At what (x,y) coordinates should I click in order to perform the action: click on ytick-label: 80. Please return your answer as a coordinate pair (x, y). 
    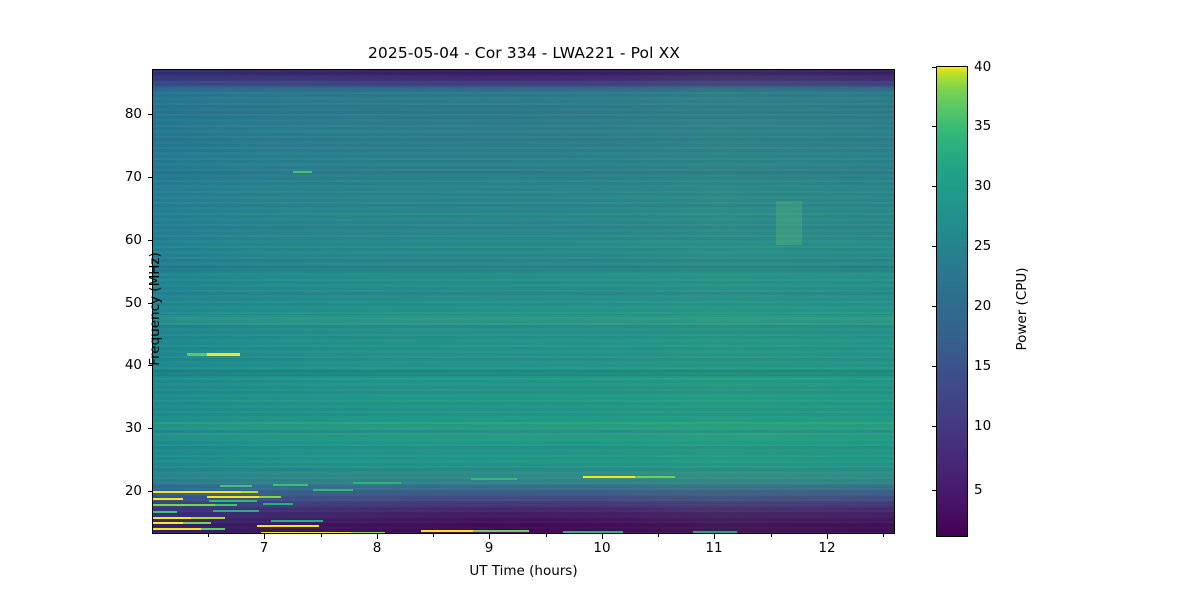
    Looking at the image, I should click on (133, 114).